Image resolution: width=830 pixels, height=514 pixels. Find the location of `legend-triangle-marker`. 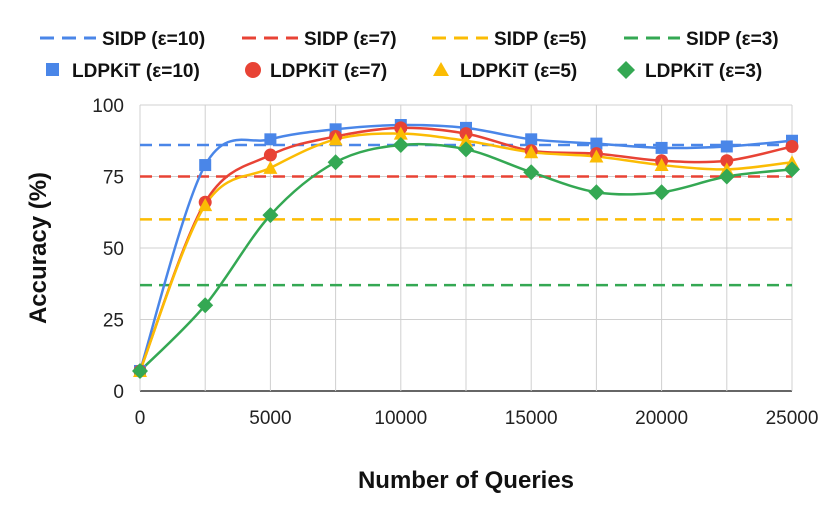

legend-triangle-marker is located at coordinates (441, 69).